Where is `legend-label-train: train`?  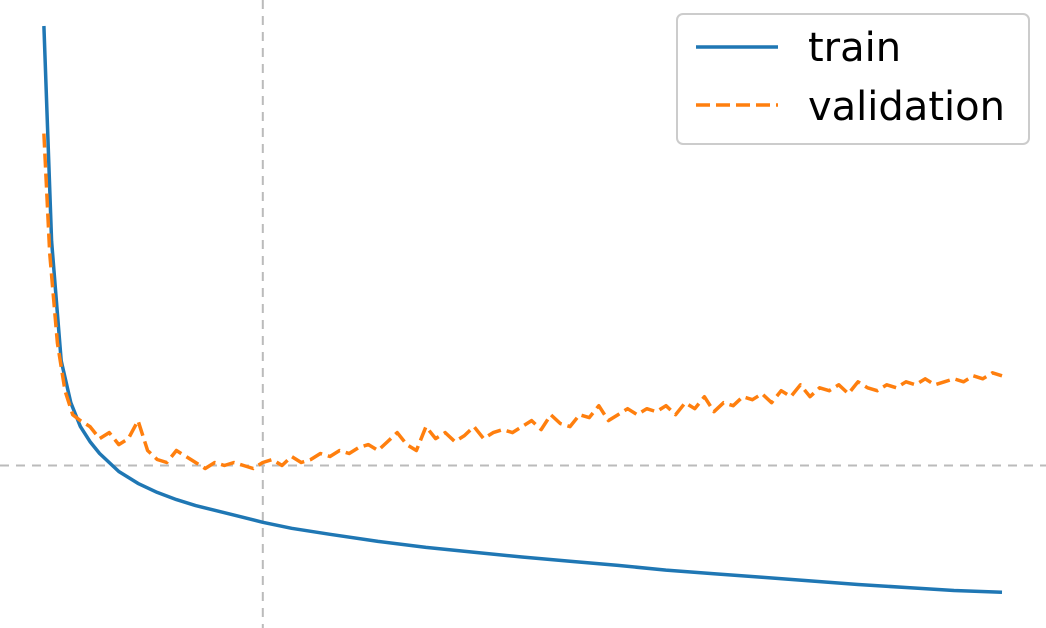
legend-label-train: train is located at coordinates (854, 48).